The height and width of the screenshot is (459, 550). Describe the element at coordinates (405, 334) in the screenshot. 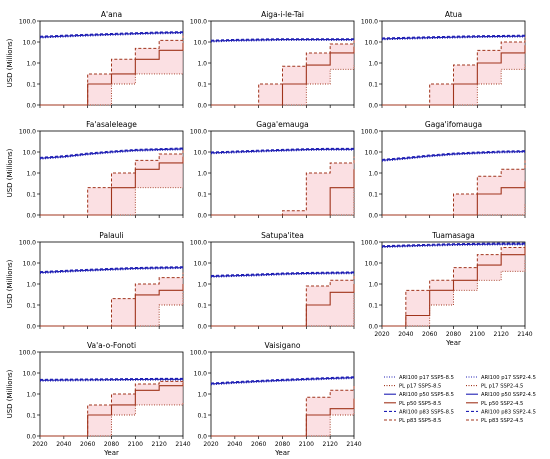

I see `x-tick-label-tuamasaga: 2040` at that location.